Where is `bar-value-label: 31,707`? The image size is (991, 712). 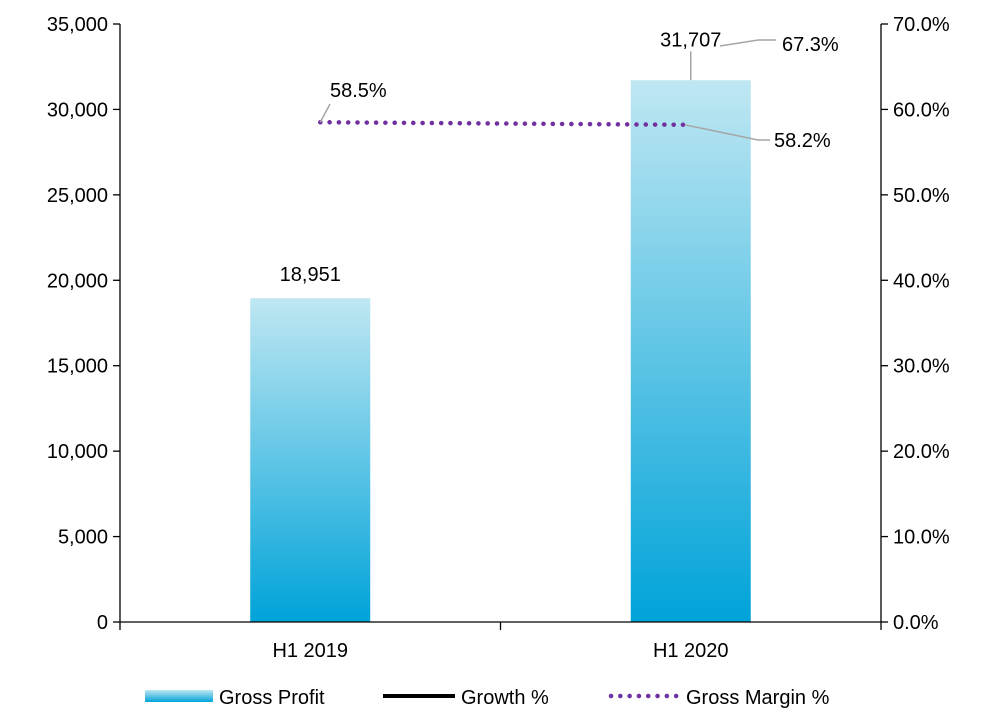 bar-value-label: 31,707 is located at coordinates (690, 40).